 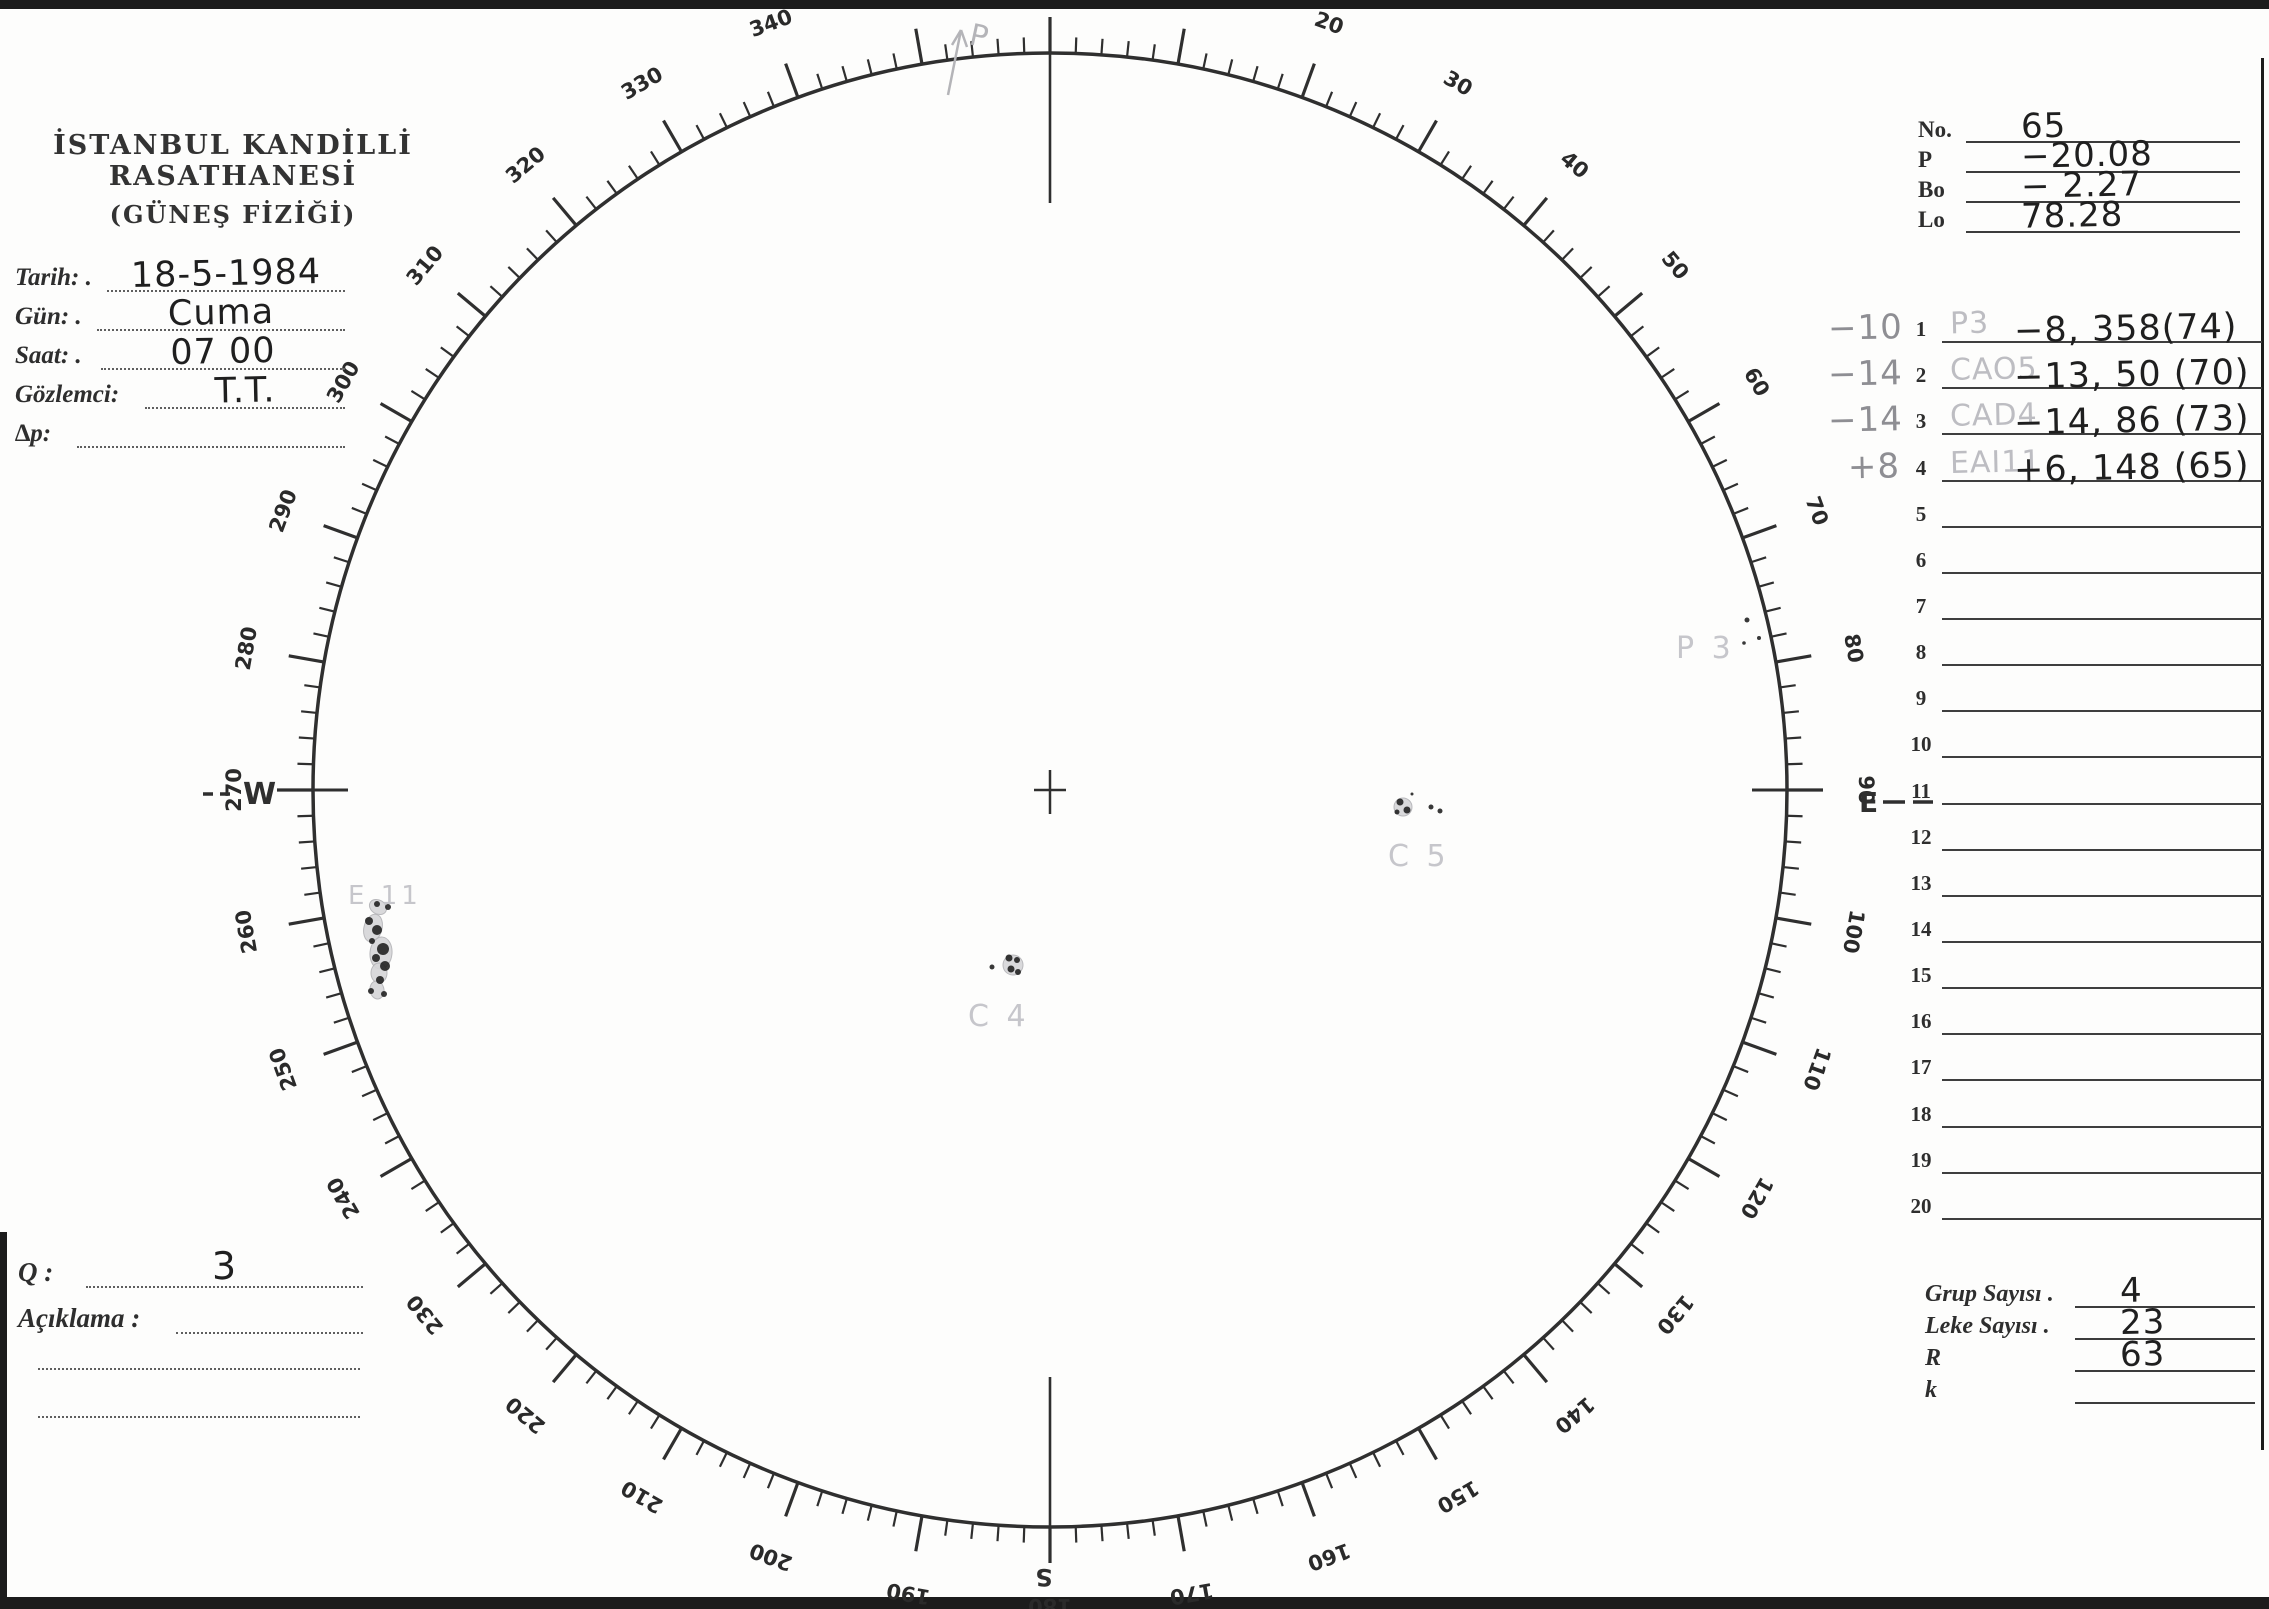 I want to click on observation-row-number: 7, so click(x=1921, y=605).